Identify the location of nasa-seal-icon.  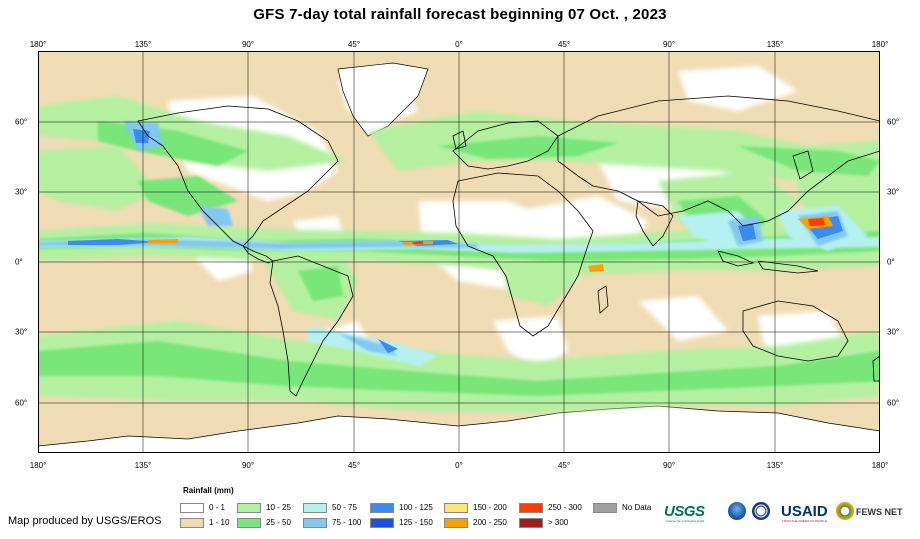
(761, 511).